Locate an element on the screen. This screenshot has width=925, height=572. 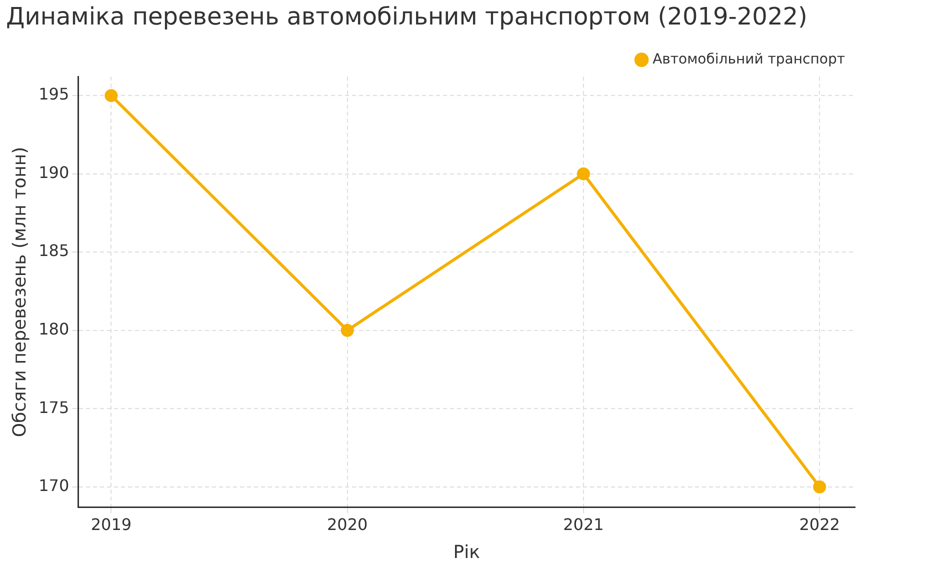
y-tick-label: 190 is located at coordinates (54, 172).